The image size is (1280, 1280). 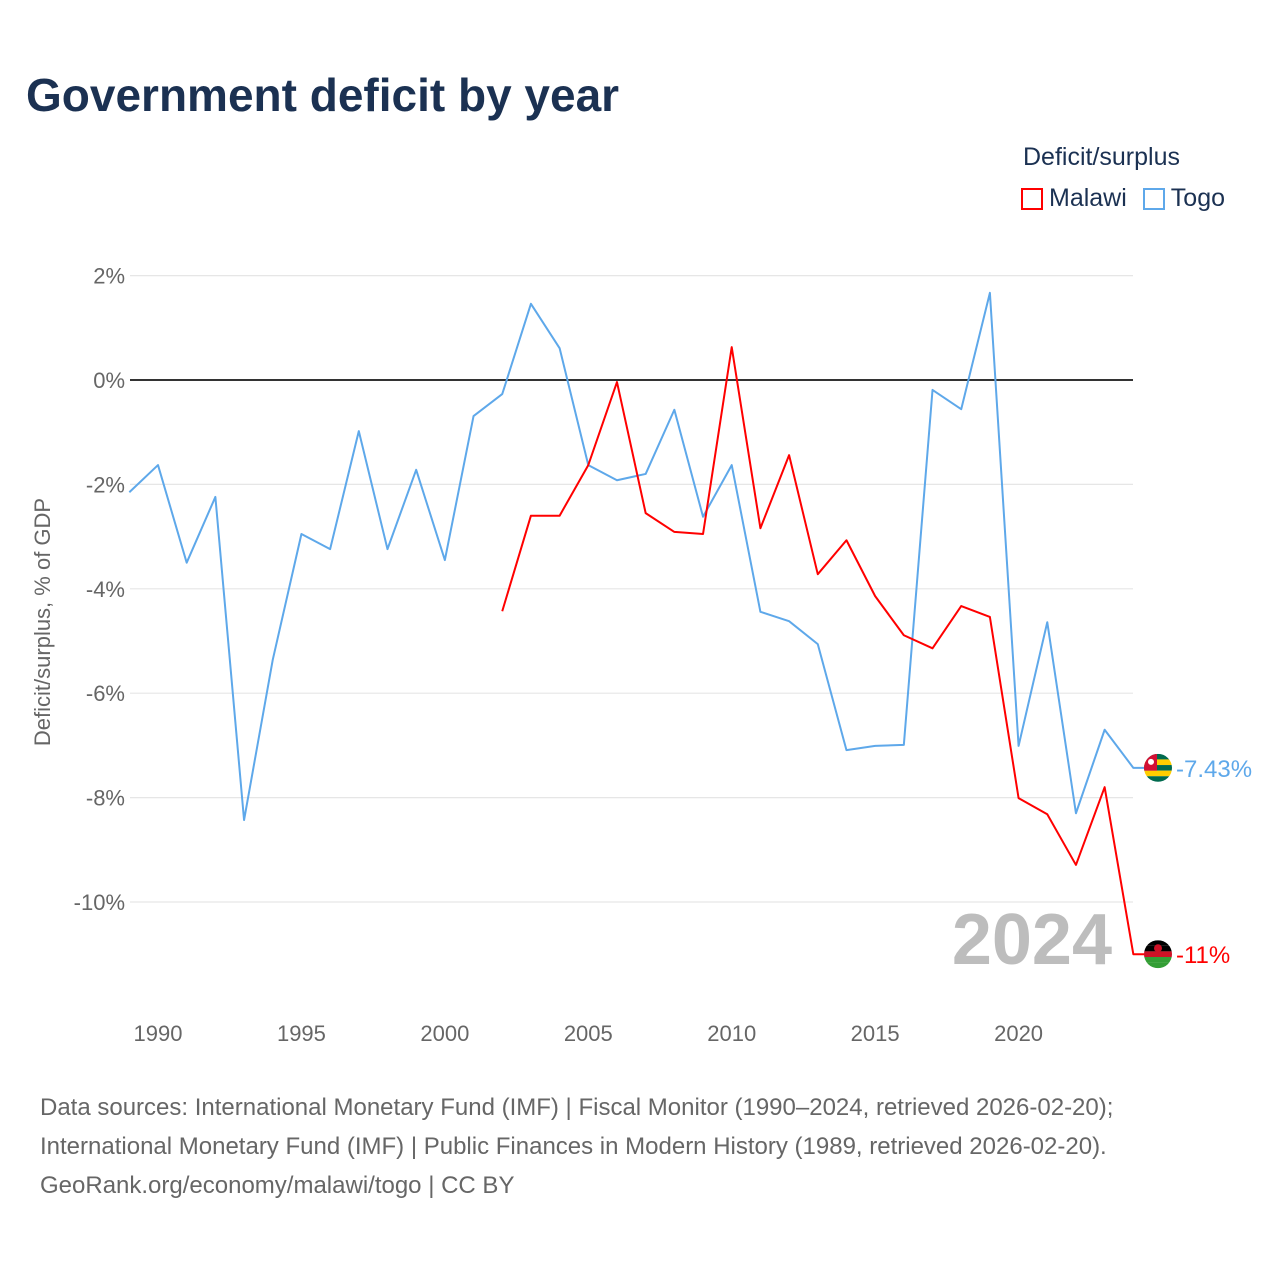 I want to click on legend: Deficit/surplus Malawi Togo, so click(x=1123, y=178).